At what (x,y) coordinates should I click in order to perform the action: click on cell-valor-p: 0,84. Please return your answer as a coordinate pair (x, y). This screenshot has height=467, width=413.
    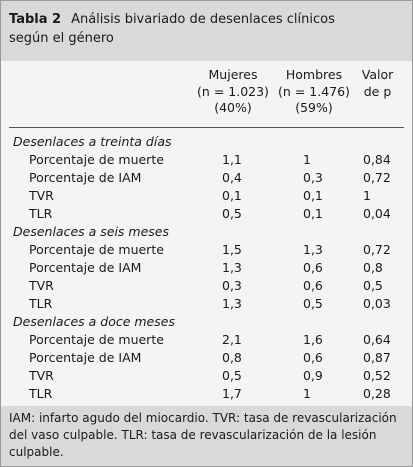
    Looking at the image, I should click on (377, 159).